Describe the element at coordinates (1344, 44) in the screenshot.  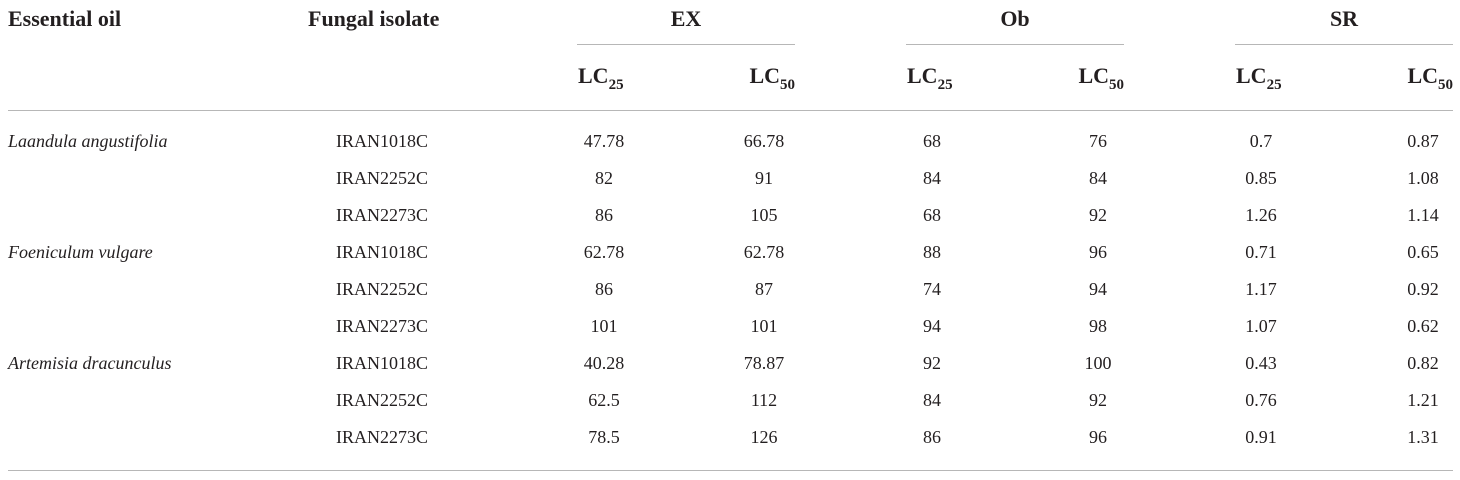
I see `group-rule-sr` at that location.